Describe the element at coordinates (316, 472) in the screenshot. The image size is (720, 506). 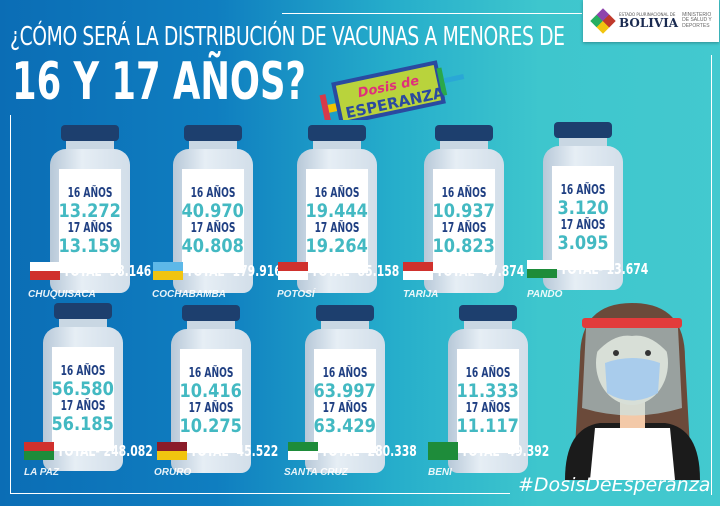
I see `department-name: SANTA CRUZ` at that location.